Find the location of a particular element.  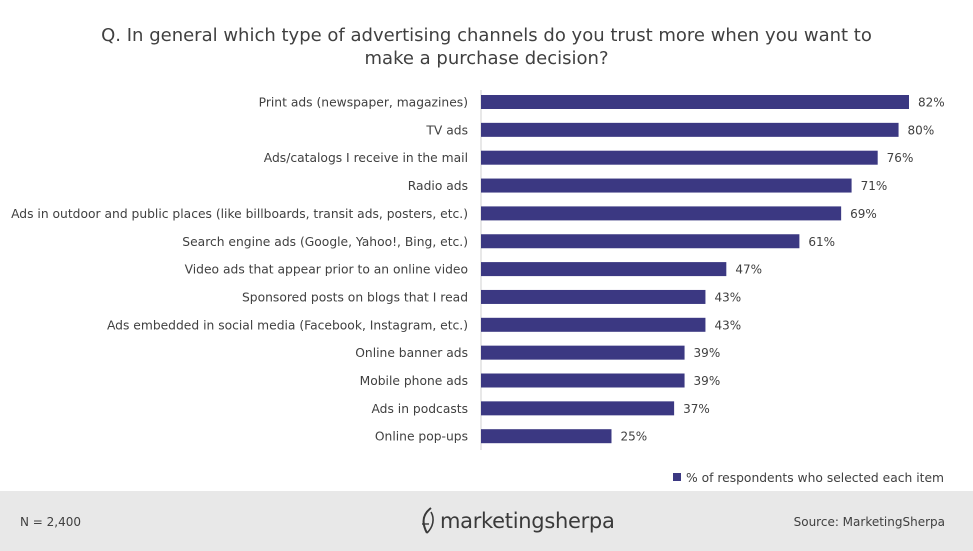

value-label: 76% is located at coordinates (900, 158).